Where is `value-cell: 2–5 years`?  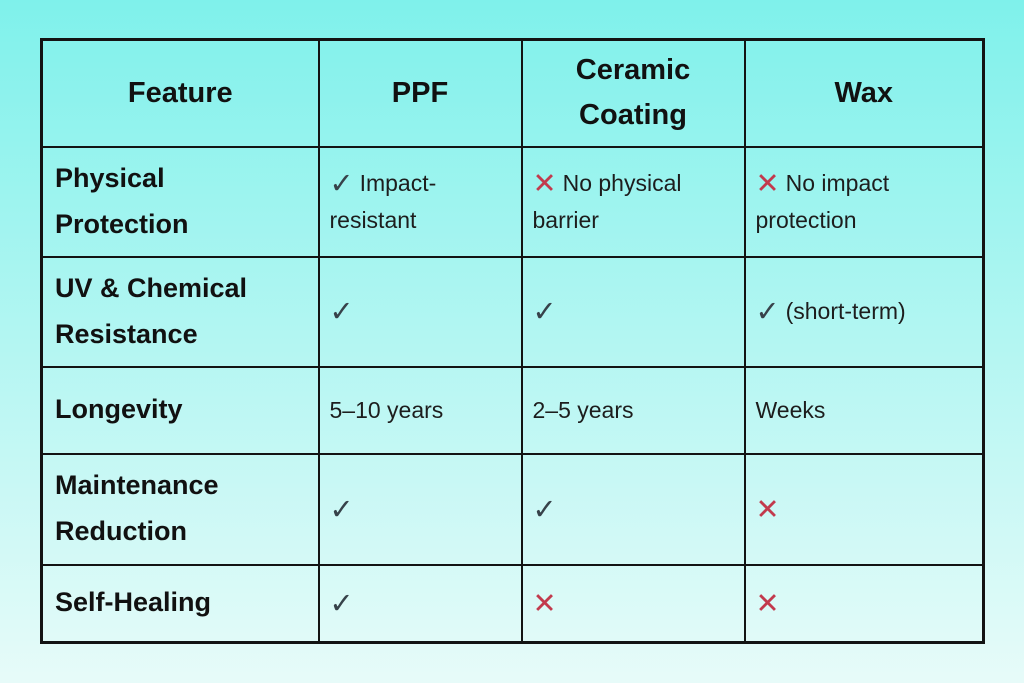 value-cell: 2–5 years is located at coordinates (633, 410).